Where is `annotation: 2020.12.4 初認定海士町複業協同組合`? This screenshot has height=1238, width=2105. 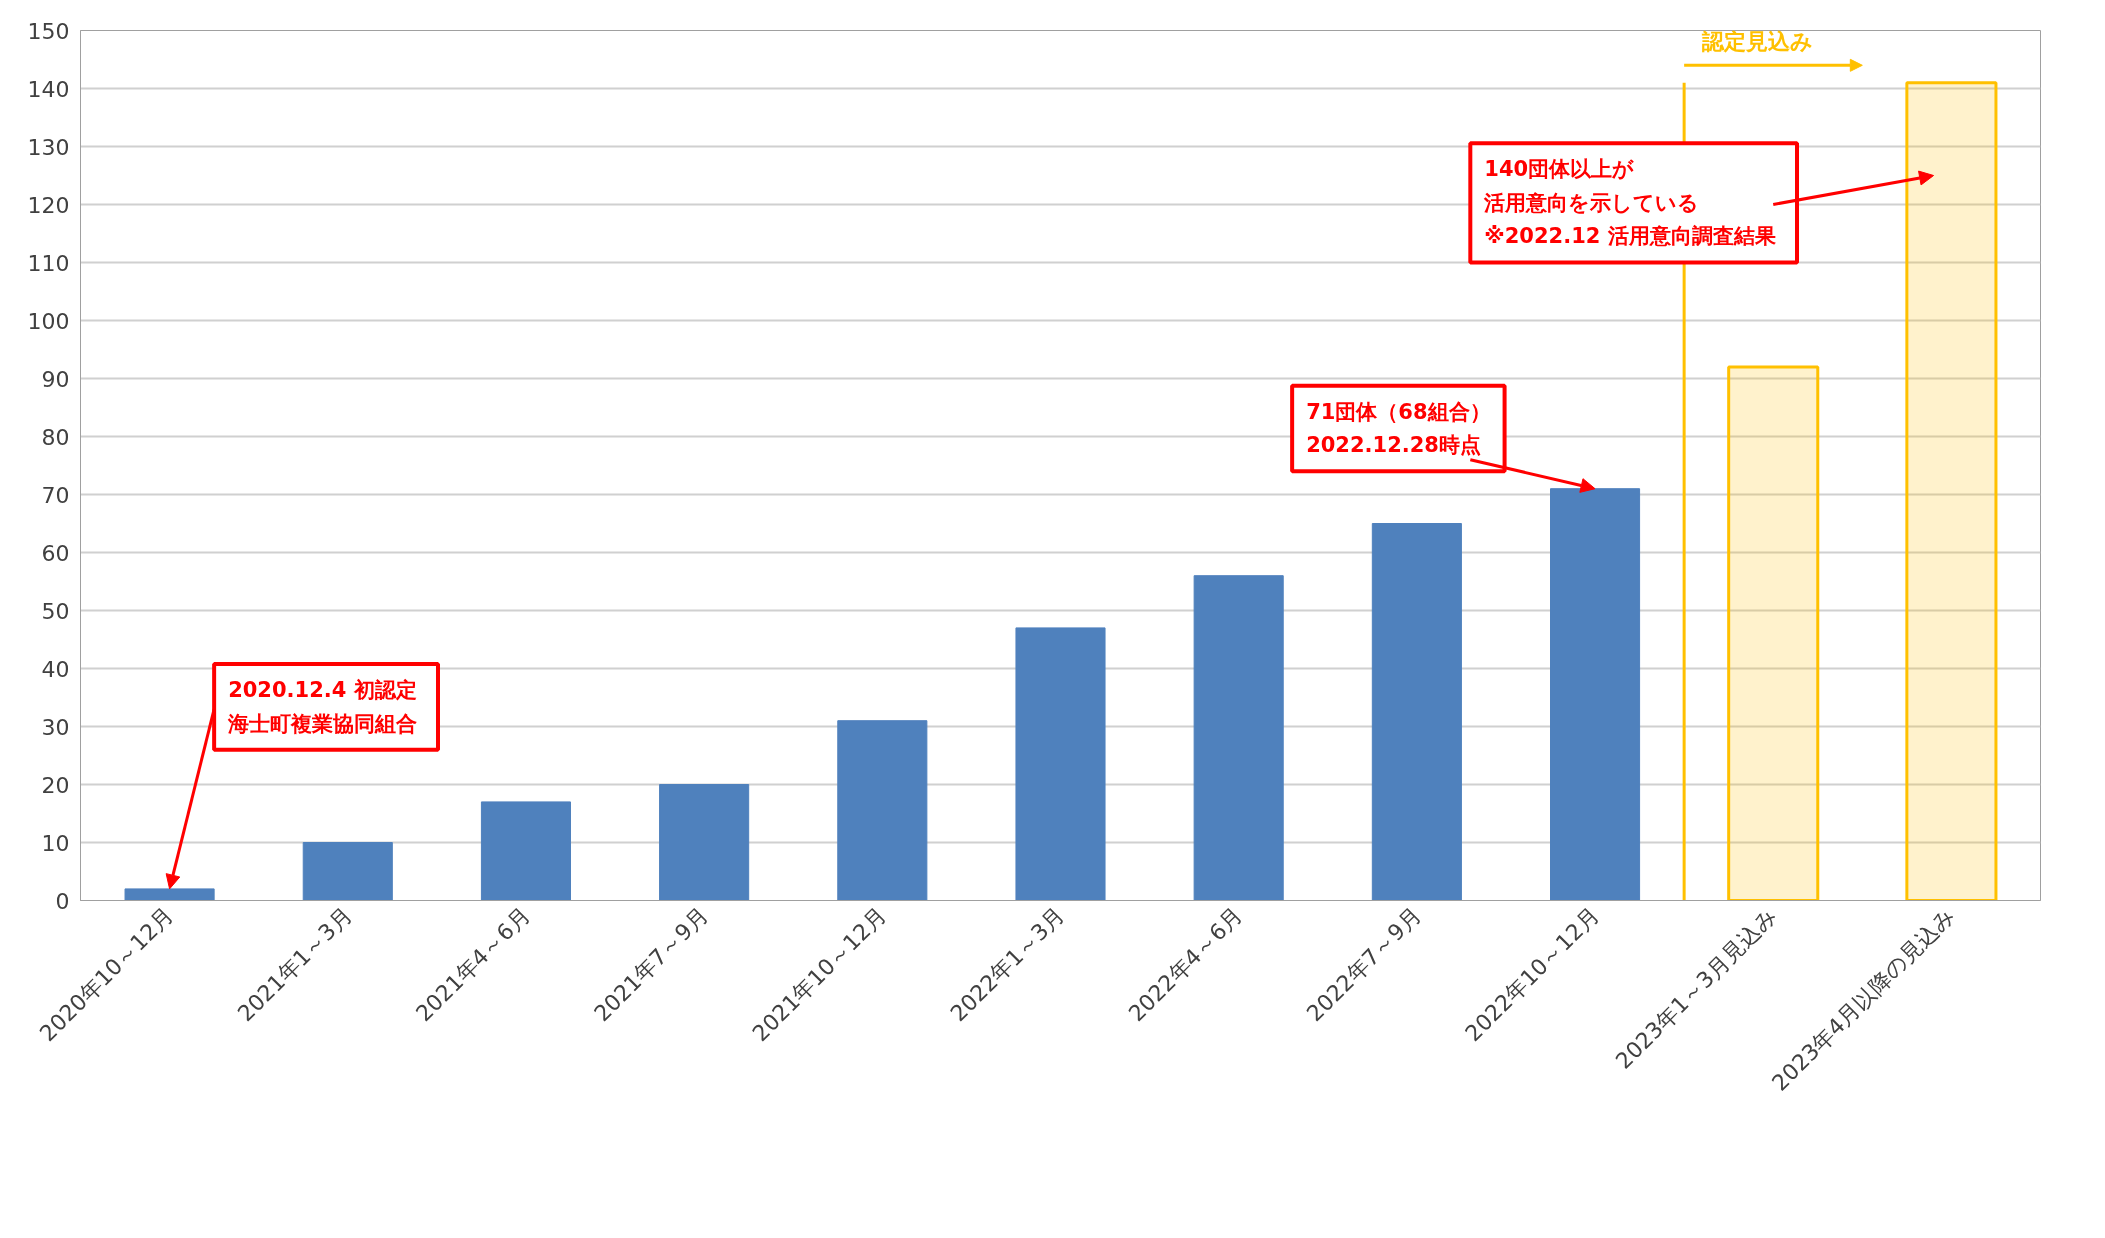
annotation: 2020.12.4 初認定海士町複業協同組合 is located at coordinates (322, 707).